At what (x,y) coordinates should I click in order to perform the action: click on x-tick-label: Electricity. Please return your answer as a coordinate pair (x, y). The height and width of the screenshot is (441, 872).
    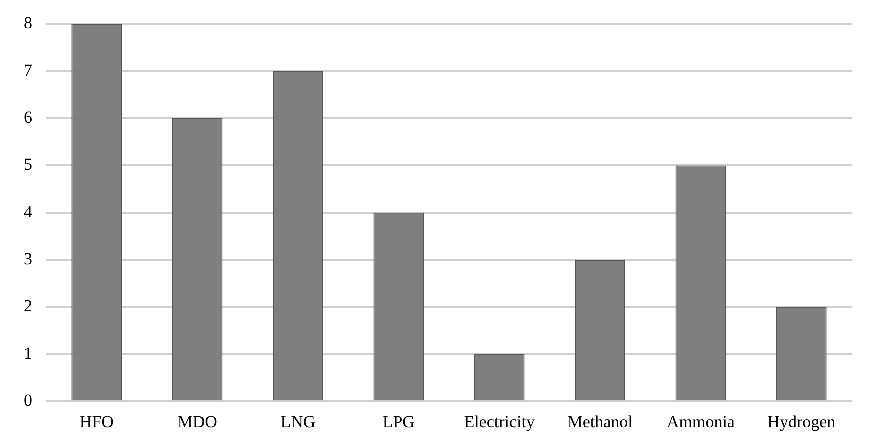
    Looking at the image, I should click on (500, 422).